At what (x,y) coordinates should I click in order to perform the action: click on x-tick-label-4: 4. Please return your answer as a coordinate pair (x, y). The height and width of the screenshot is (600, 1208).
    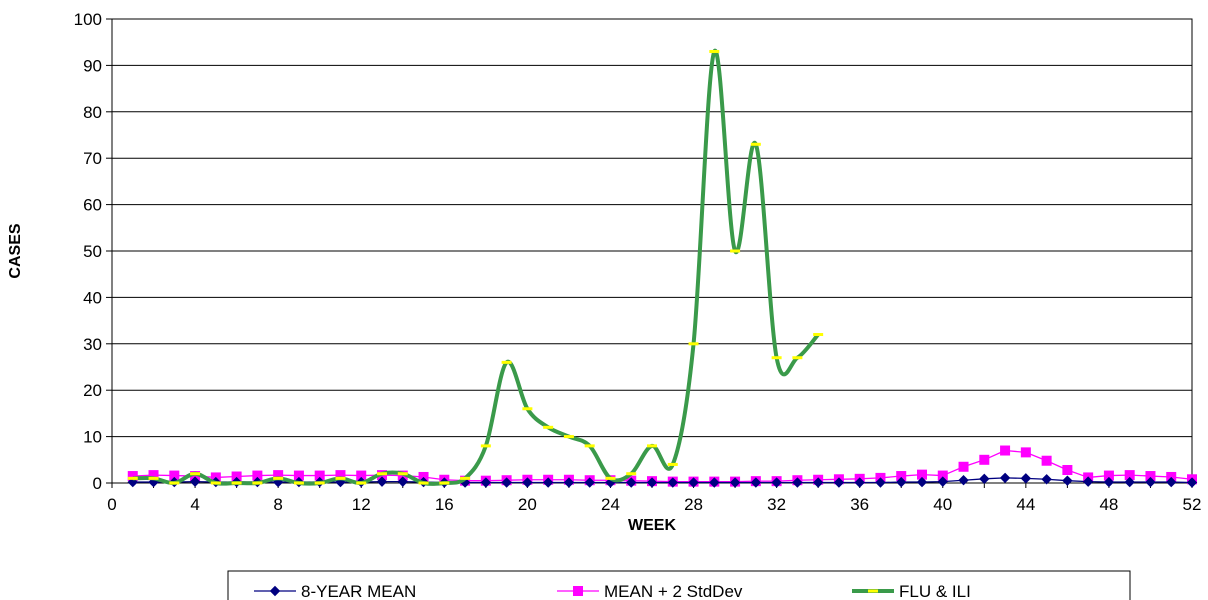
    Looking at the image, I should click on (194, 504).